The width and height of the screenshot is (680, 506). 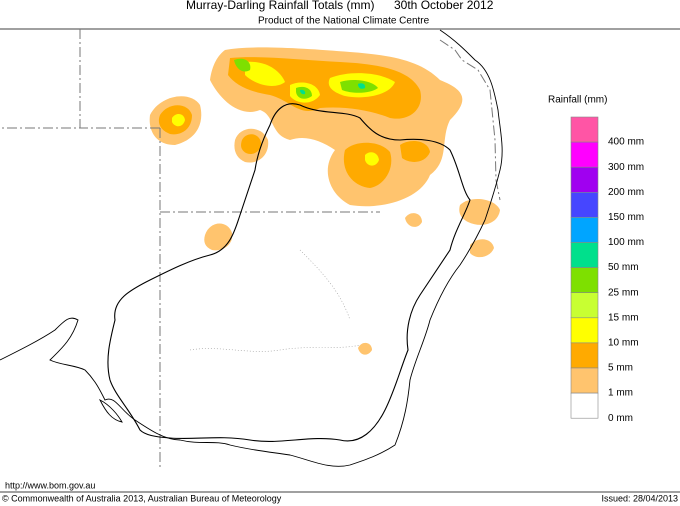 I want to click on legend-label: 300 mm, so click(x=626, y=167).